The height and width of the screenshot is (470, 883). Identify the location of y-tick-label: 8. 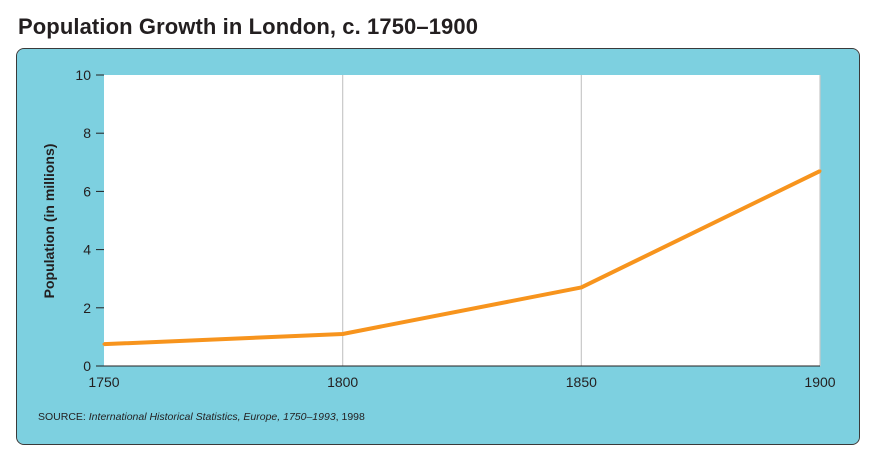
(87, 133).